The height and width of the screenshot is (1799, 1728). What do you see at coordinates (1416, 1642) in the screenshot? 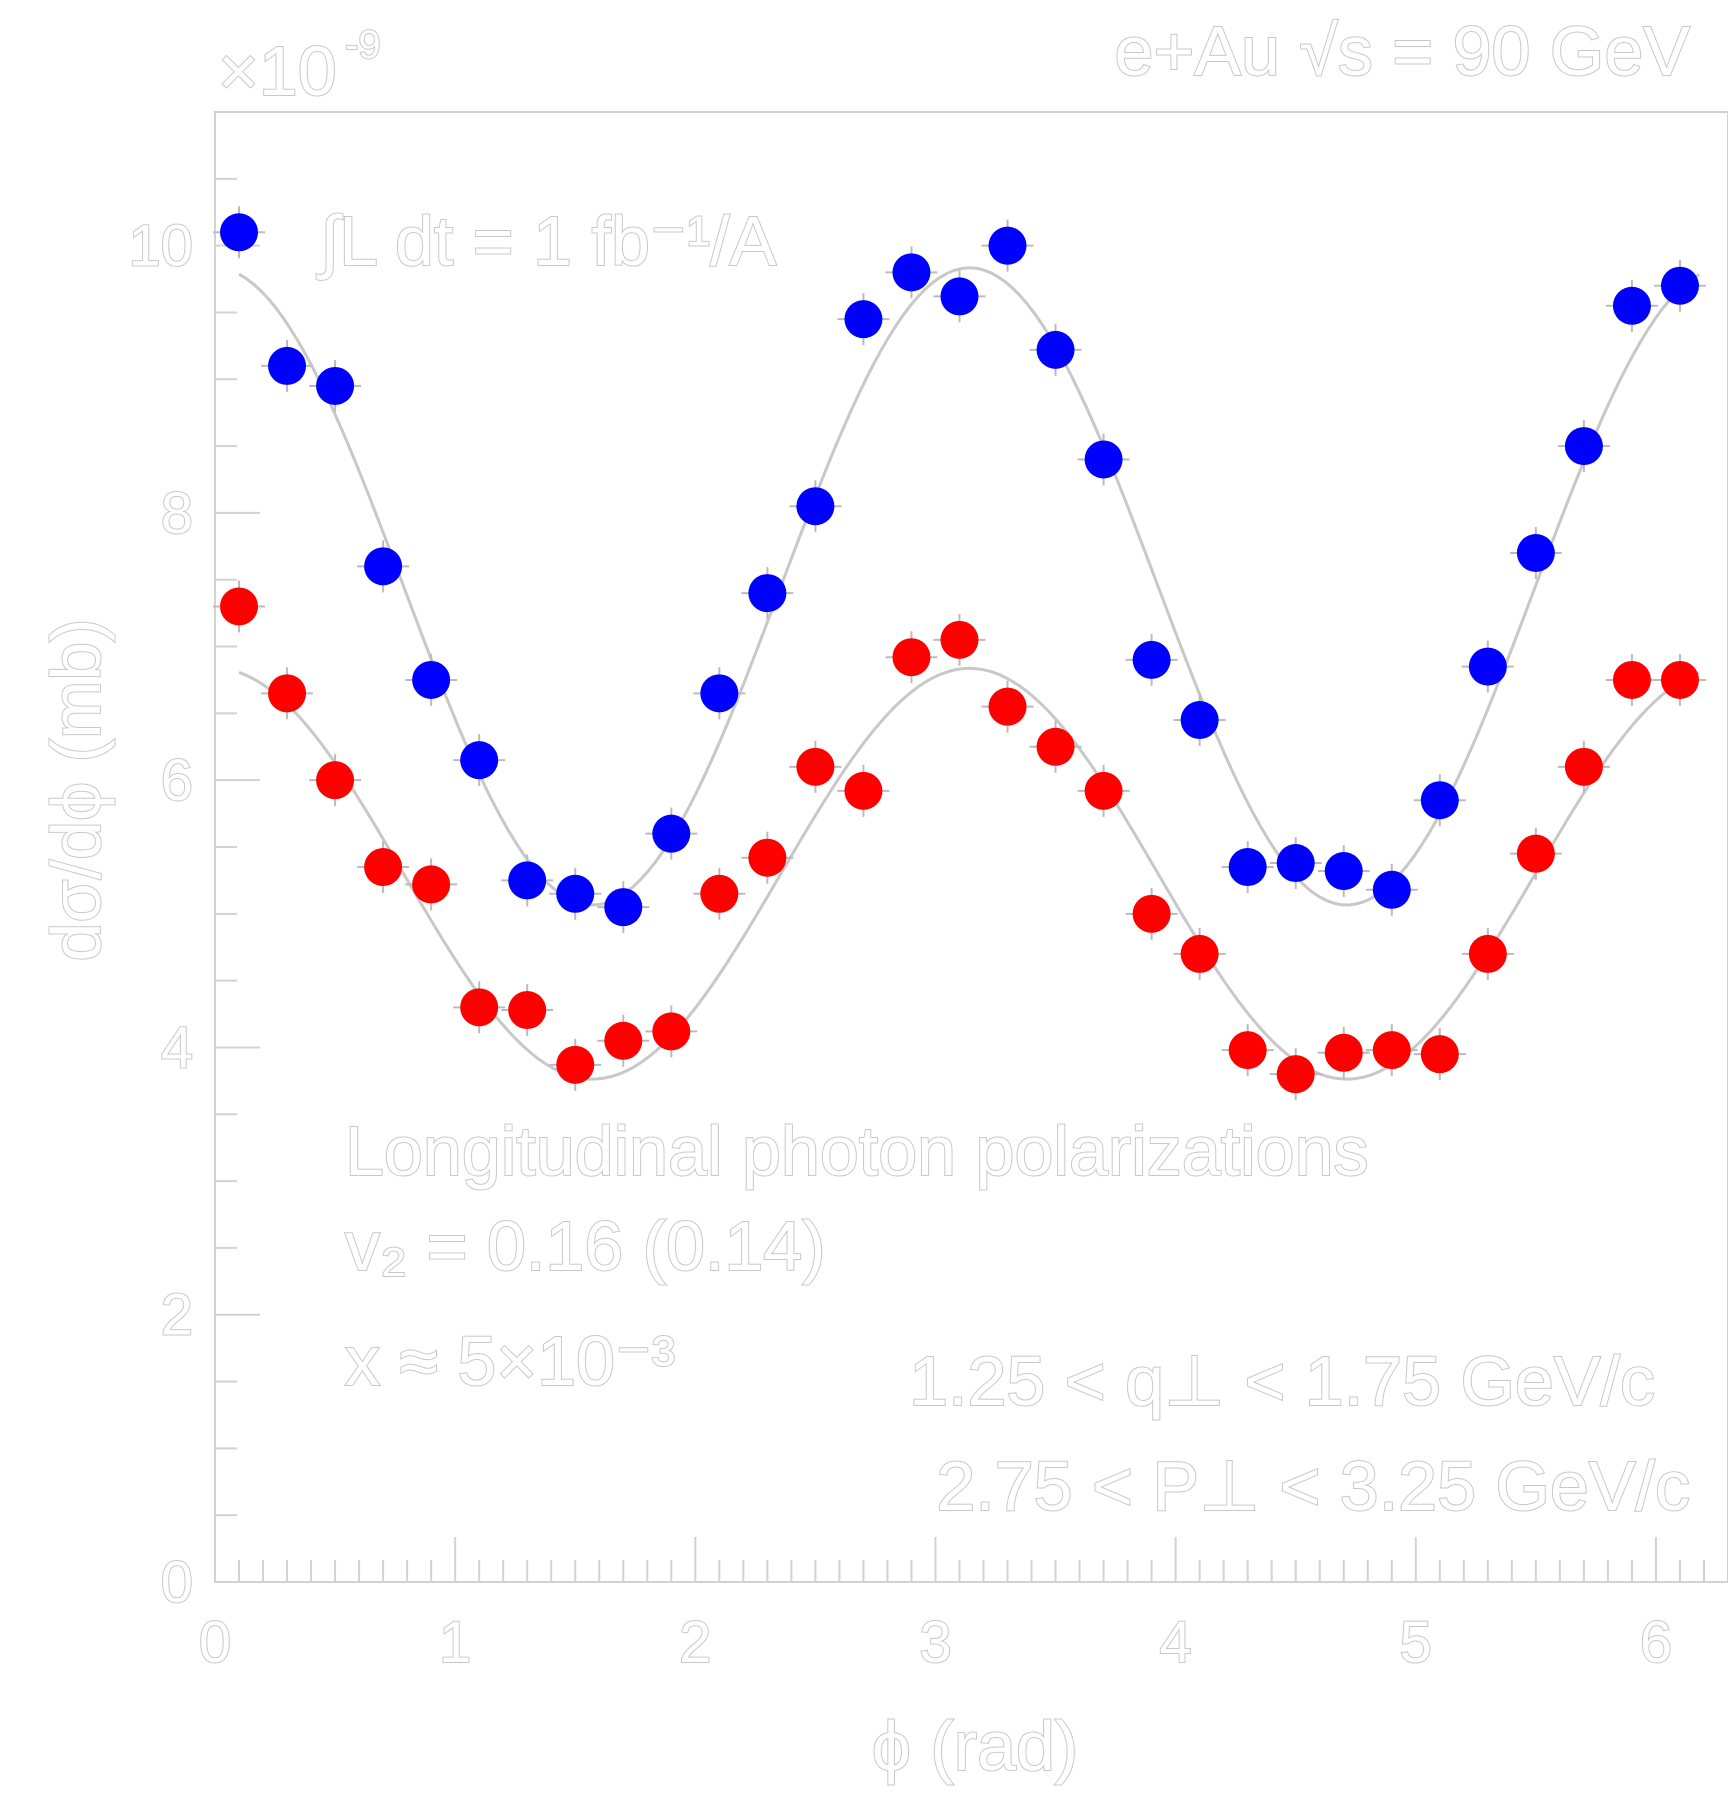
I see `x-tick-label: 5` at bounding box center [1416, 1642].